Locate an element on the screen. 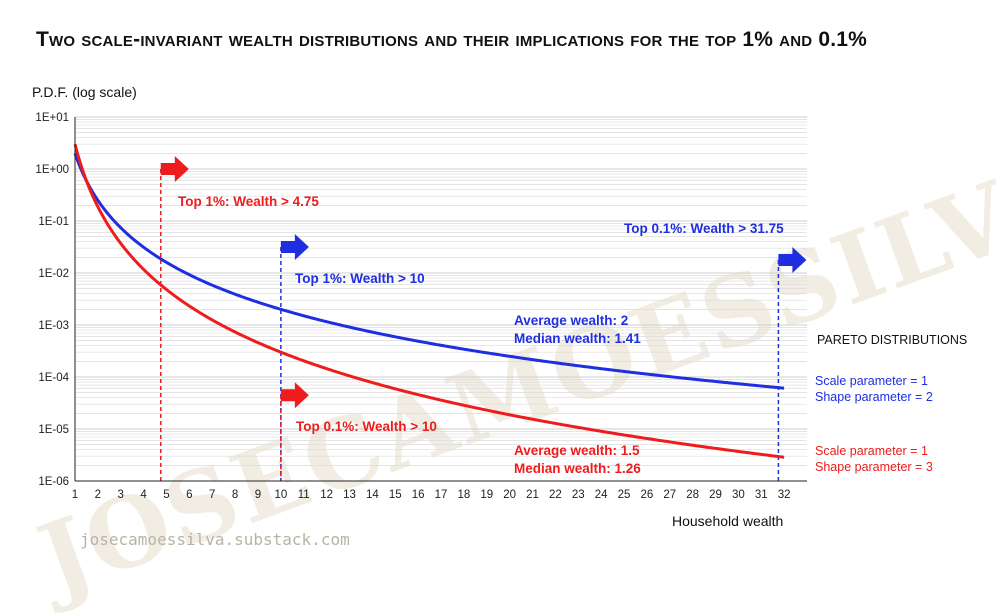 The image size is (1000, 616). y-tick-label: 1E-04 is located at coordinates (53, 378).